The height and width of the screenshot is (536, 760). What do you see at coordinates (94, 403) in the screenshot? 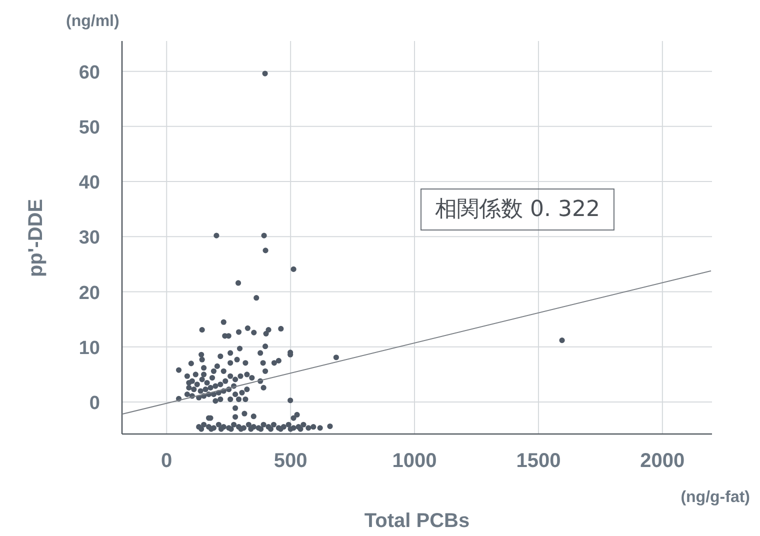
I see `y-tick-label: 0` at bounding box center [94, 403].